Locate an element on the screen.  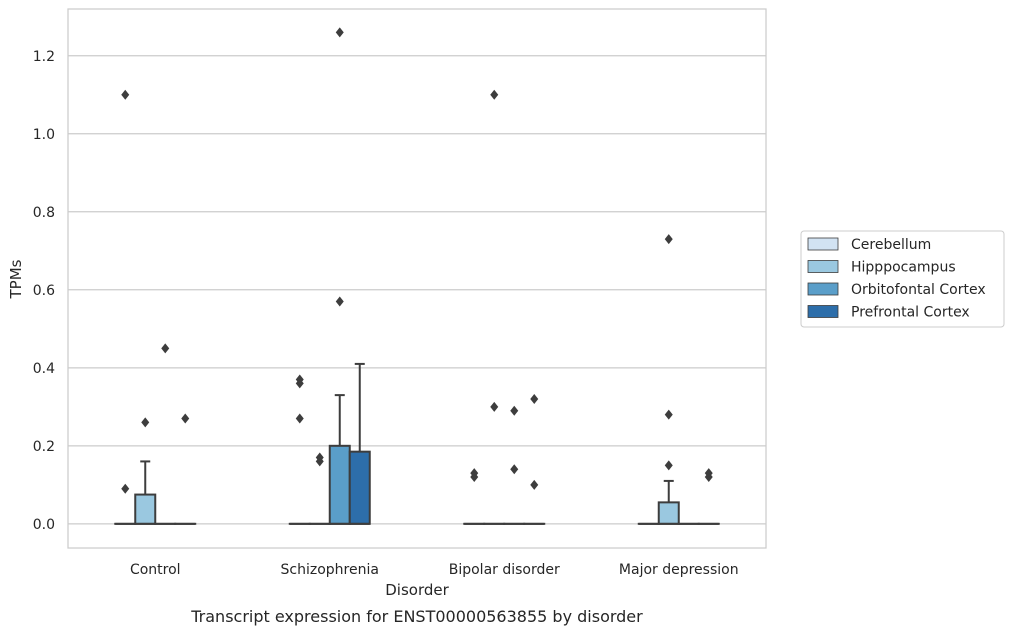
y-tick-label: 0.6 is located at coordinates (44, 291).